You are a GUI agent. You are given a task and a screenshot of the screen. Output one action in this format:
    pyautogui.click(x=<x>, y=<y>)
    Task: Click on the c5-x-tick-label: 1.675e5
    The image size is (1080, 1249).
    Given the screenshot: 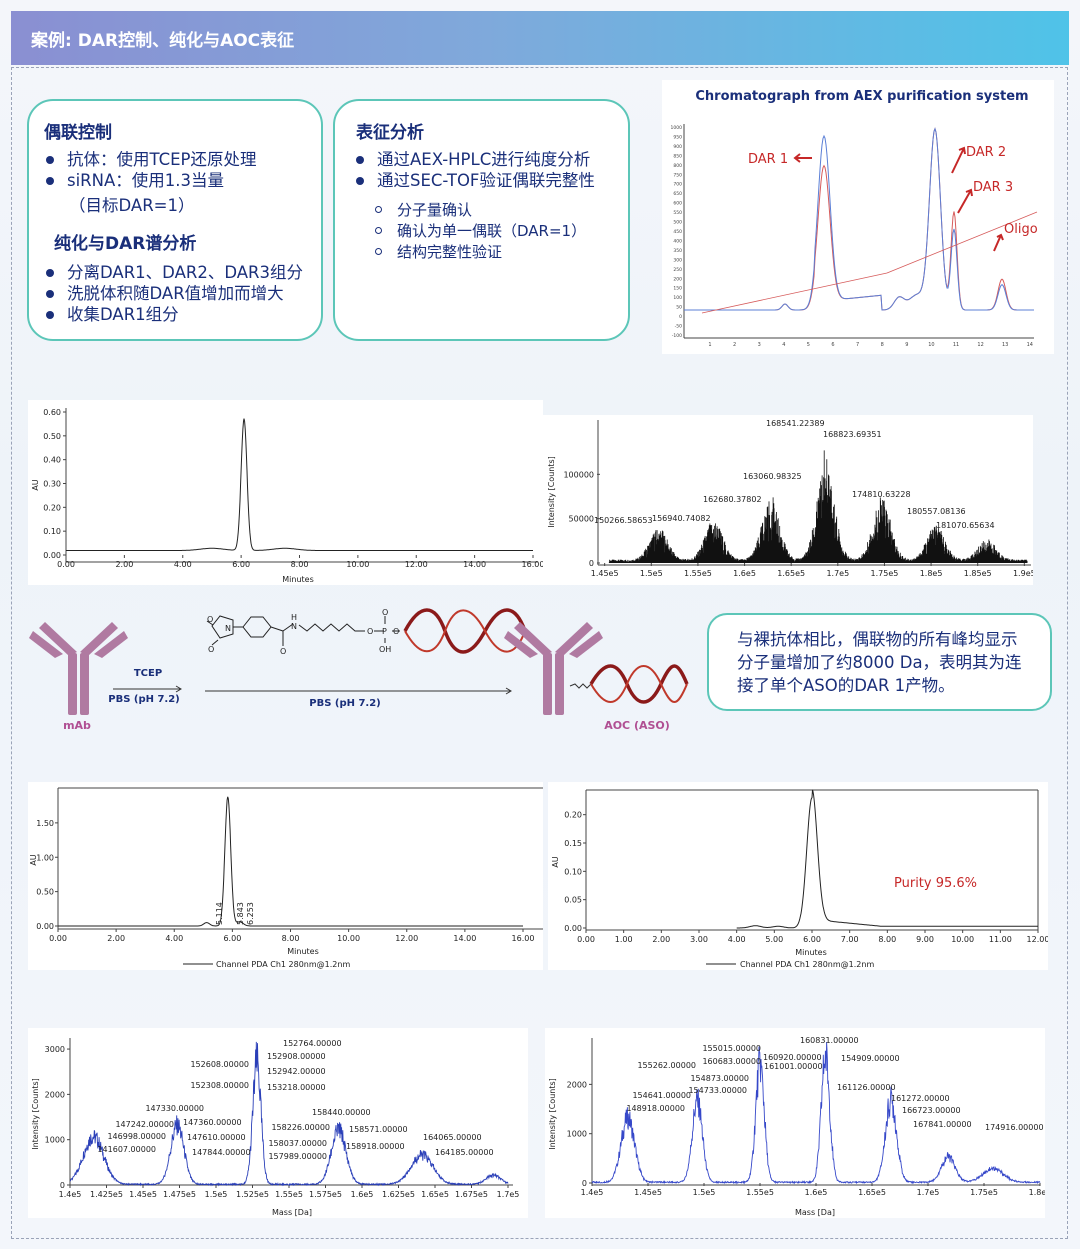 What is the action you would take?
    pyautogui.click(x=471, y=1194)
    